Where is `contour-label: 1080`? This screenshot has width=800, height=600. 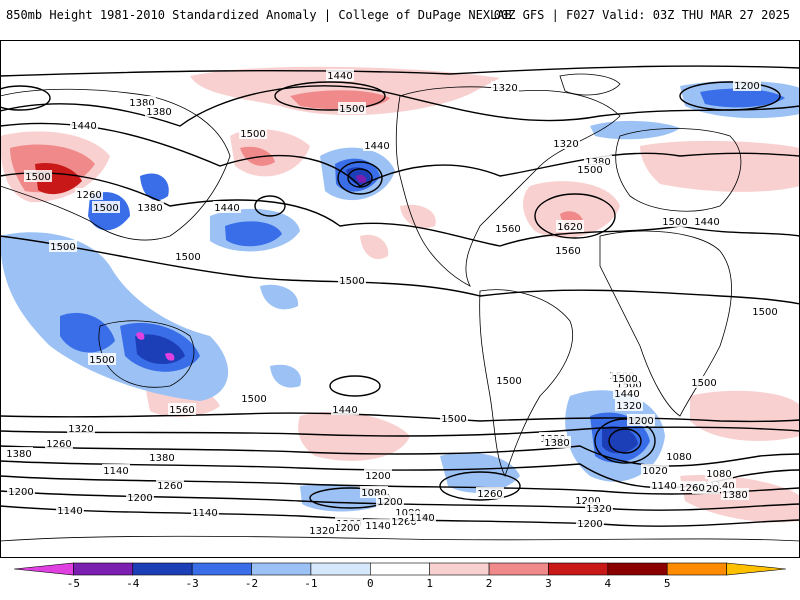 contour-label: 1080 is located at coordinates (373, 493).